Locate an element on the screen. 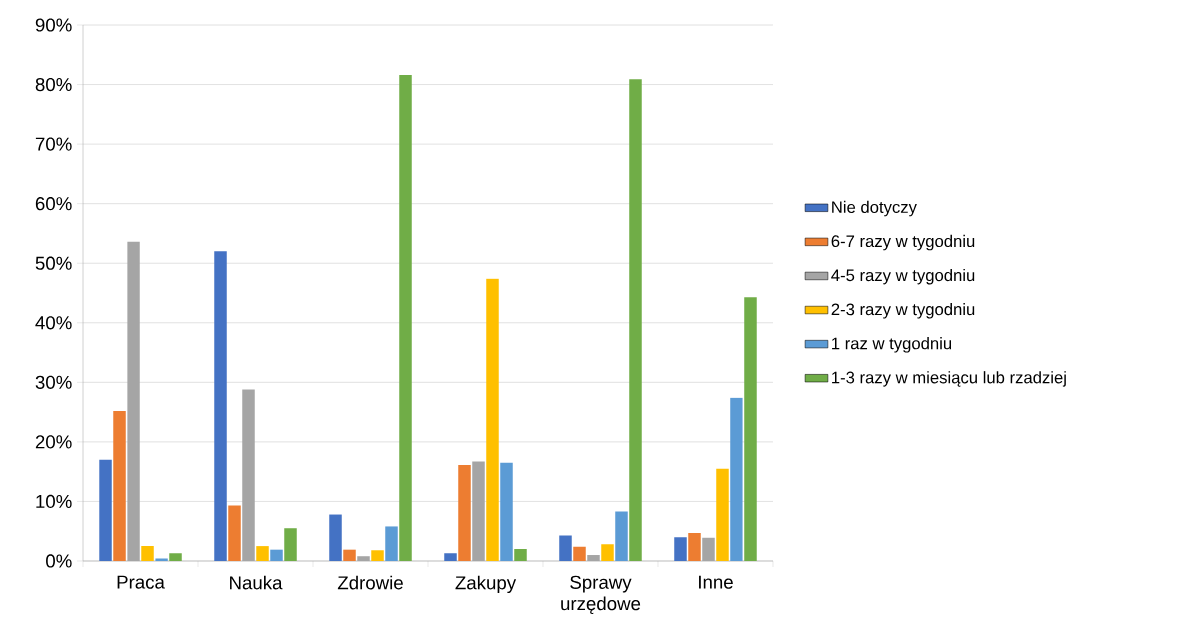  y-tick-label: 70% is located at coordinates (53, 144).